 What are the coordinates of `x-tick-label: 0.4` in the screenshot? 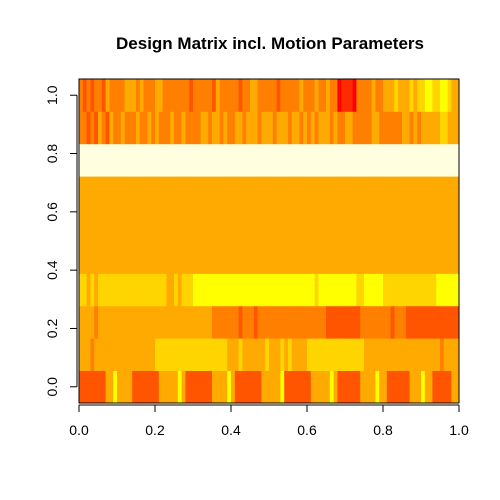 It's located at (231, 430).